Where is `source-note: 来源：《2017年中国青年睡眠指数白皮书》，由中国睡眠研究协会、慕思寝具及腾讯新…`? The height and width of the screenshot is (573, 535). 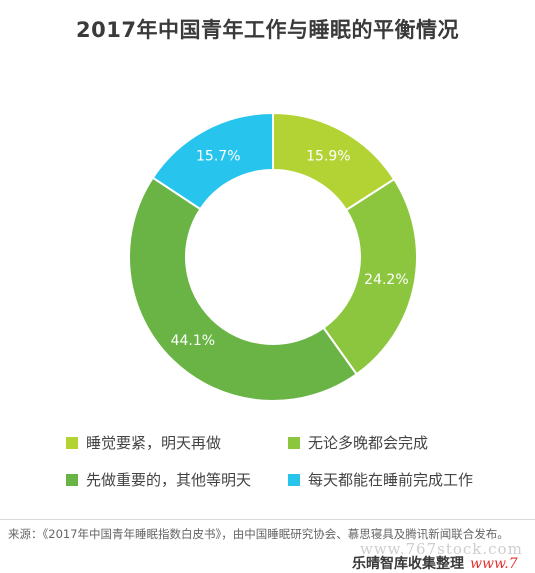
source-note: 来源：《2017年中国青年睡眠指数白皮书》，由中国睡眠研究协会、慕思寝具及腾讯新… is located at coordinates (258, 534).